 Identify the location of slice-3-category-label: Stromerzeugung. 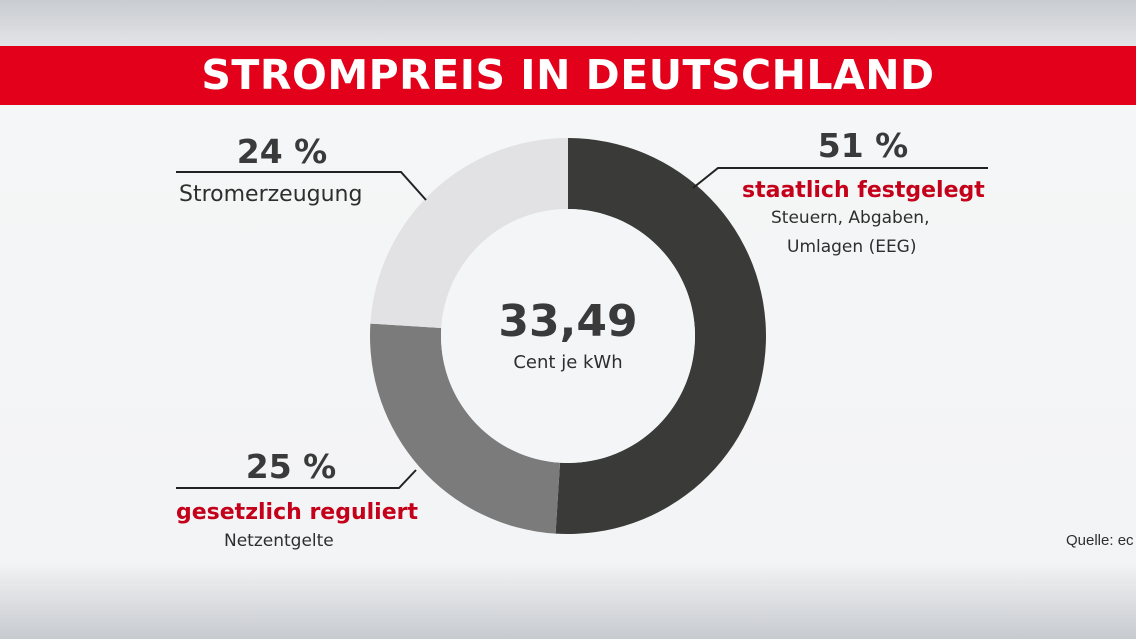
(271, 194).